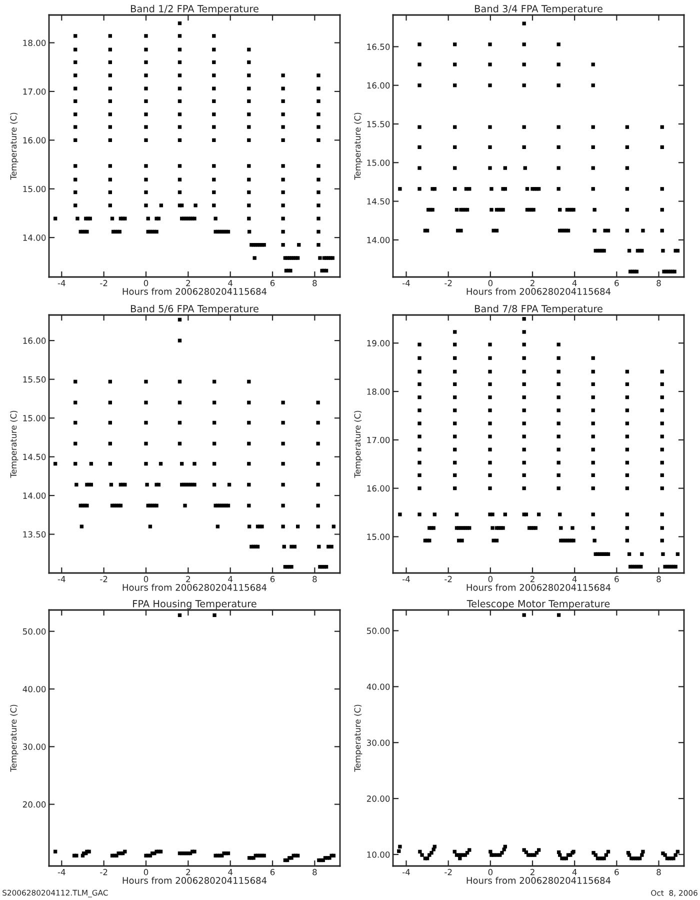 This screenshot has width=700, height=900. What do you see at coordinates (104, 579) in the screenshot?
I see `x-tick-label: -2` at bounding box center [104, 579].